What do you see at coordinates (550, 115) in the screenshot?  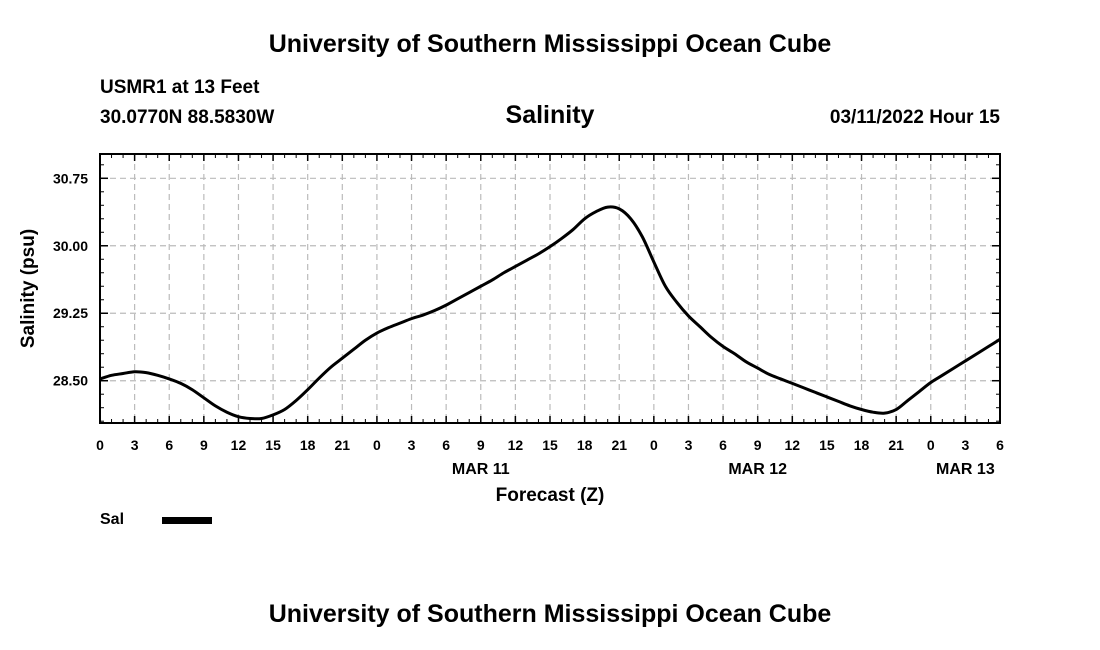 I see `chart-title: Salinity` at bounding box center [550, 115].